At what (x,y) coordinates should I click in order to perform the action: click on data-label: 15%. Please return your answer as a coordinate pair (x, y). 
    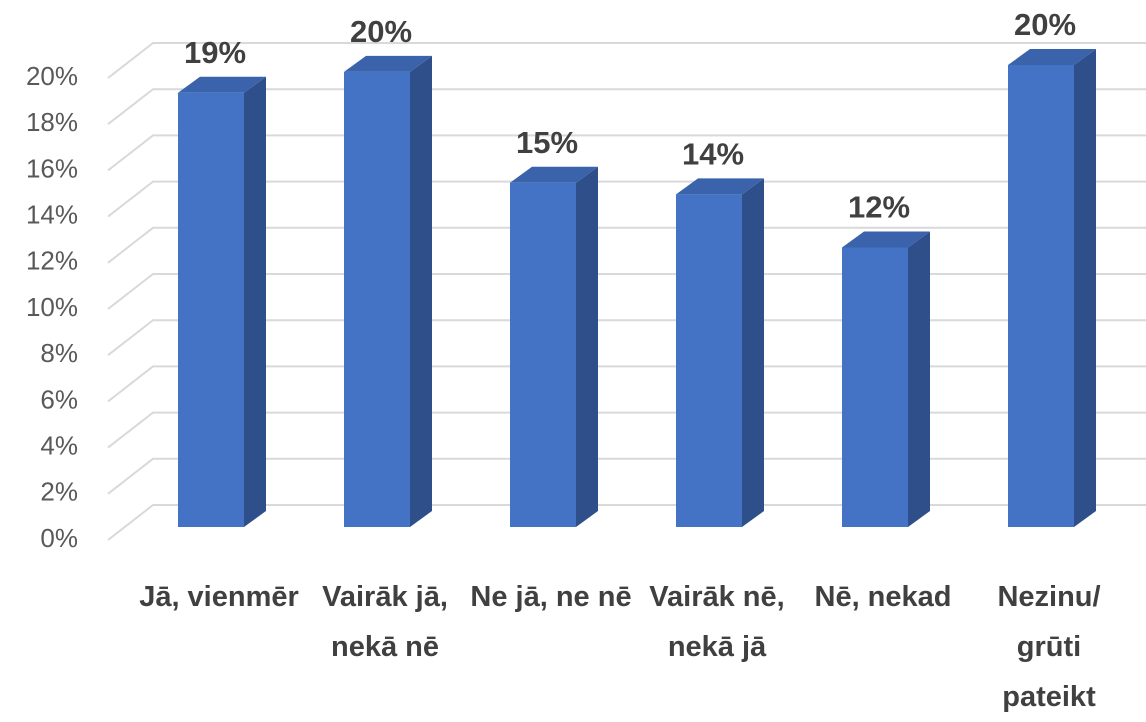
    Looking at the image, I should click on (547, 142).